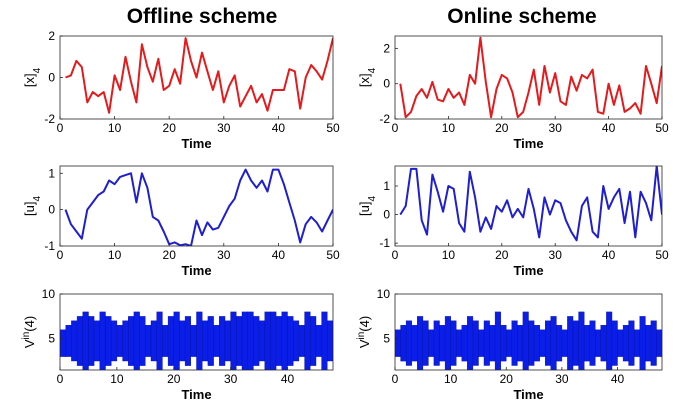 Image resolution: width=692 pixels, height=419 pixels. What do you see at coordinates (29, 343) in the screenshot?
I see `y-axis-label-main: V` at bounding box center [29, 343].